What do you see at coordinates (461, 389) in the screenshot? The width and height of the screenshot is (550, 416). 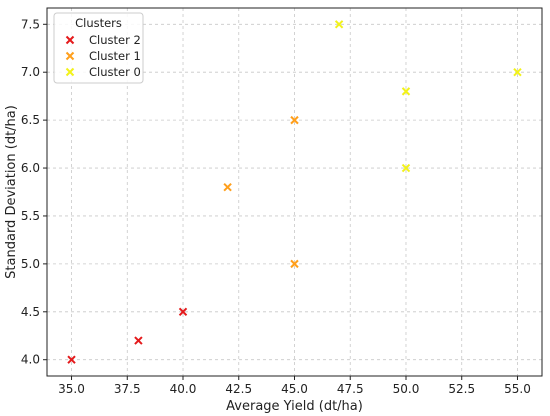 I see `x-tick-label: 52.5` at bounding box center [461, 389].